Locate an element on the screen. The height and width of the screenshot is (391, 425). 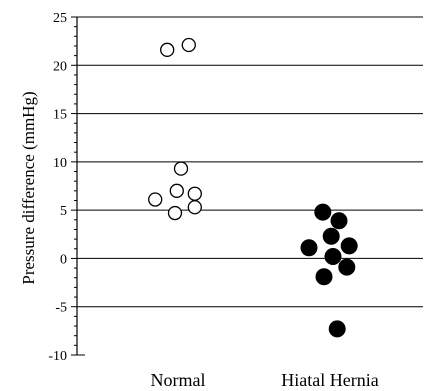
y-tick-label: 15 is located at coordinates (60, 115).